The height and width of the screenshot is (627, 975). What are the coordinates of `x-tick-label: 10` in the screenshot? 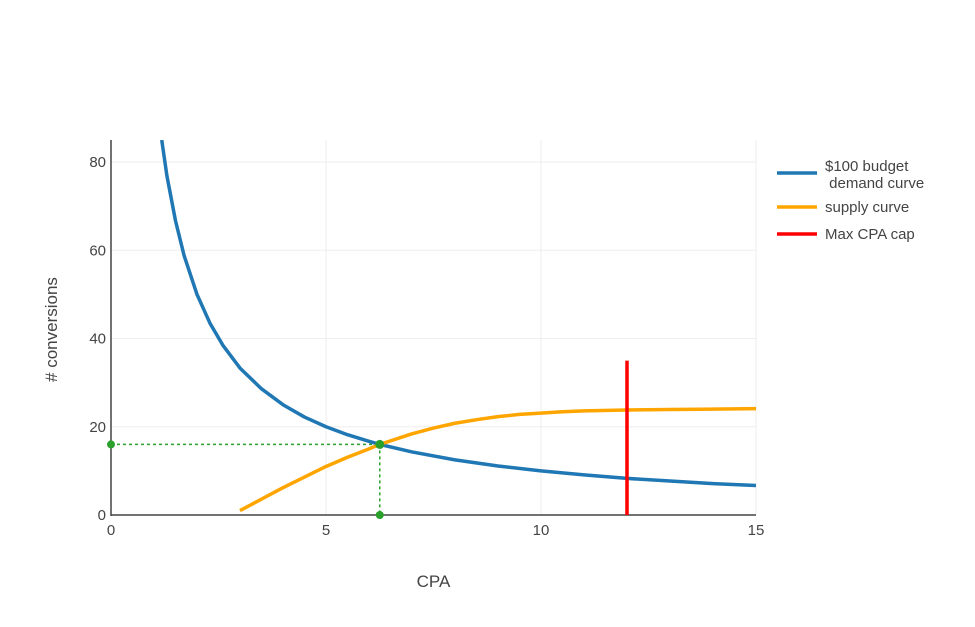 It's located at (541, 530).